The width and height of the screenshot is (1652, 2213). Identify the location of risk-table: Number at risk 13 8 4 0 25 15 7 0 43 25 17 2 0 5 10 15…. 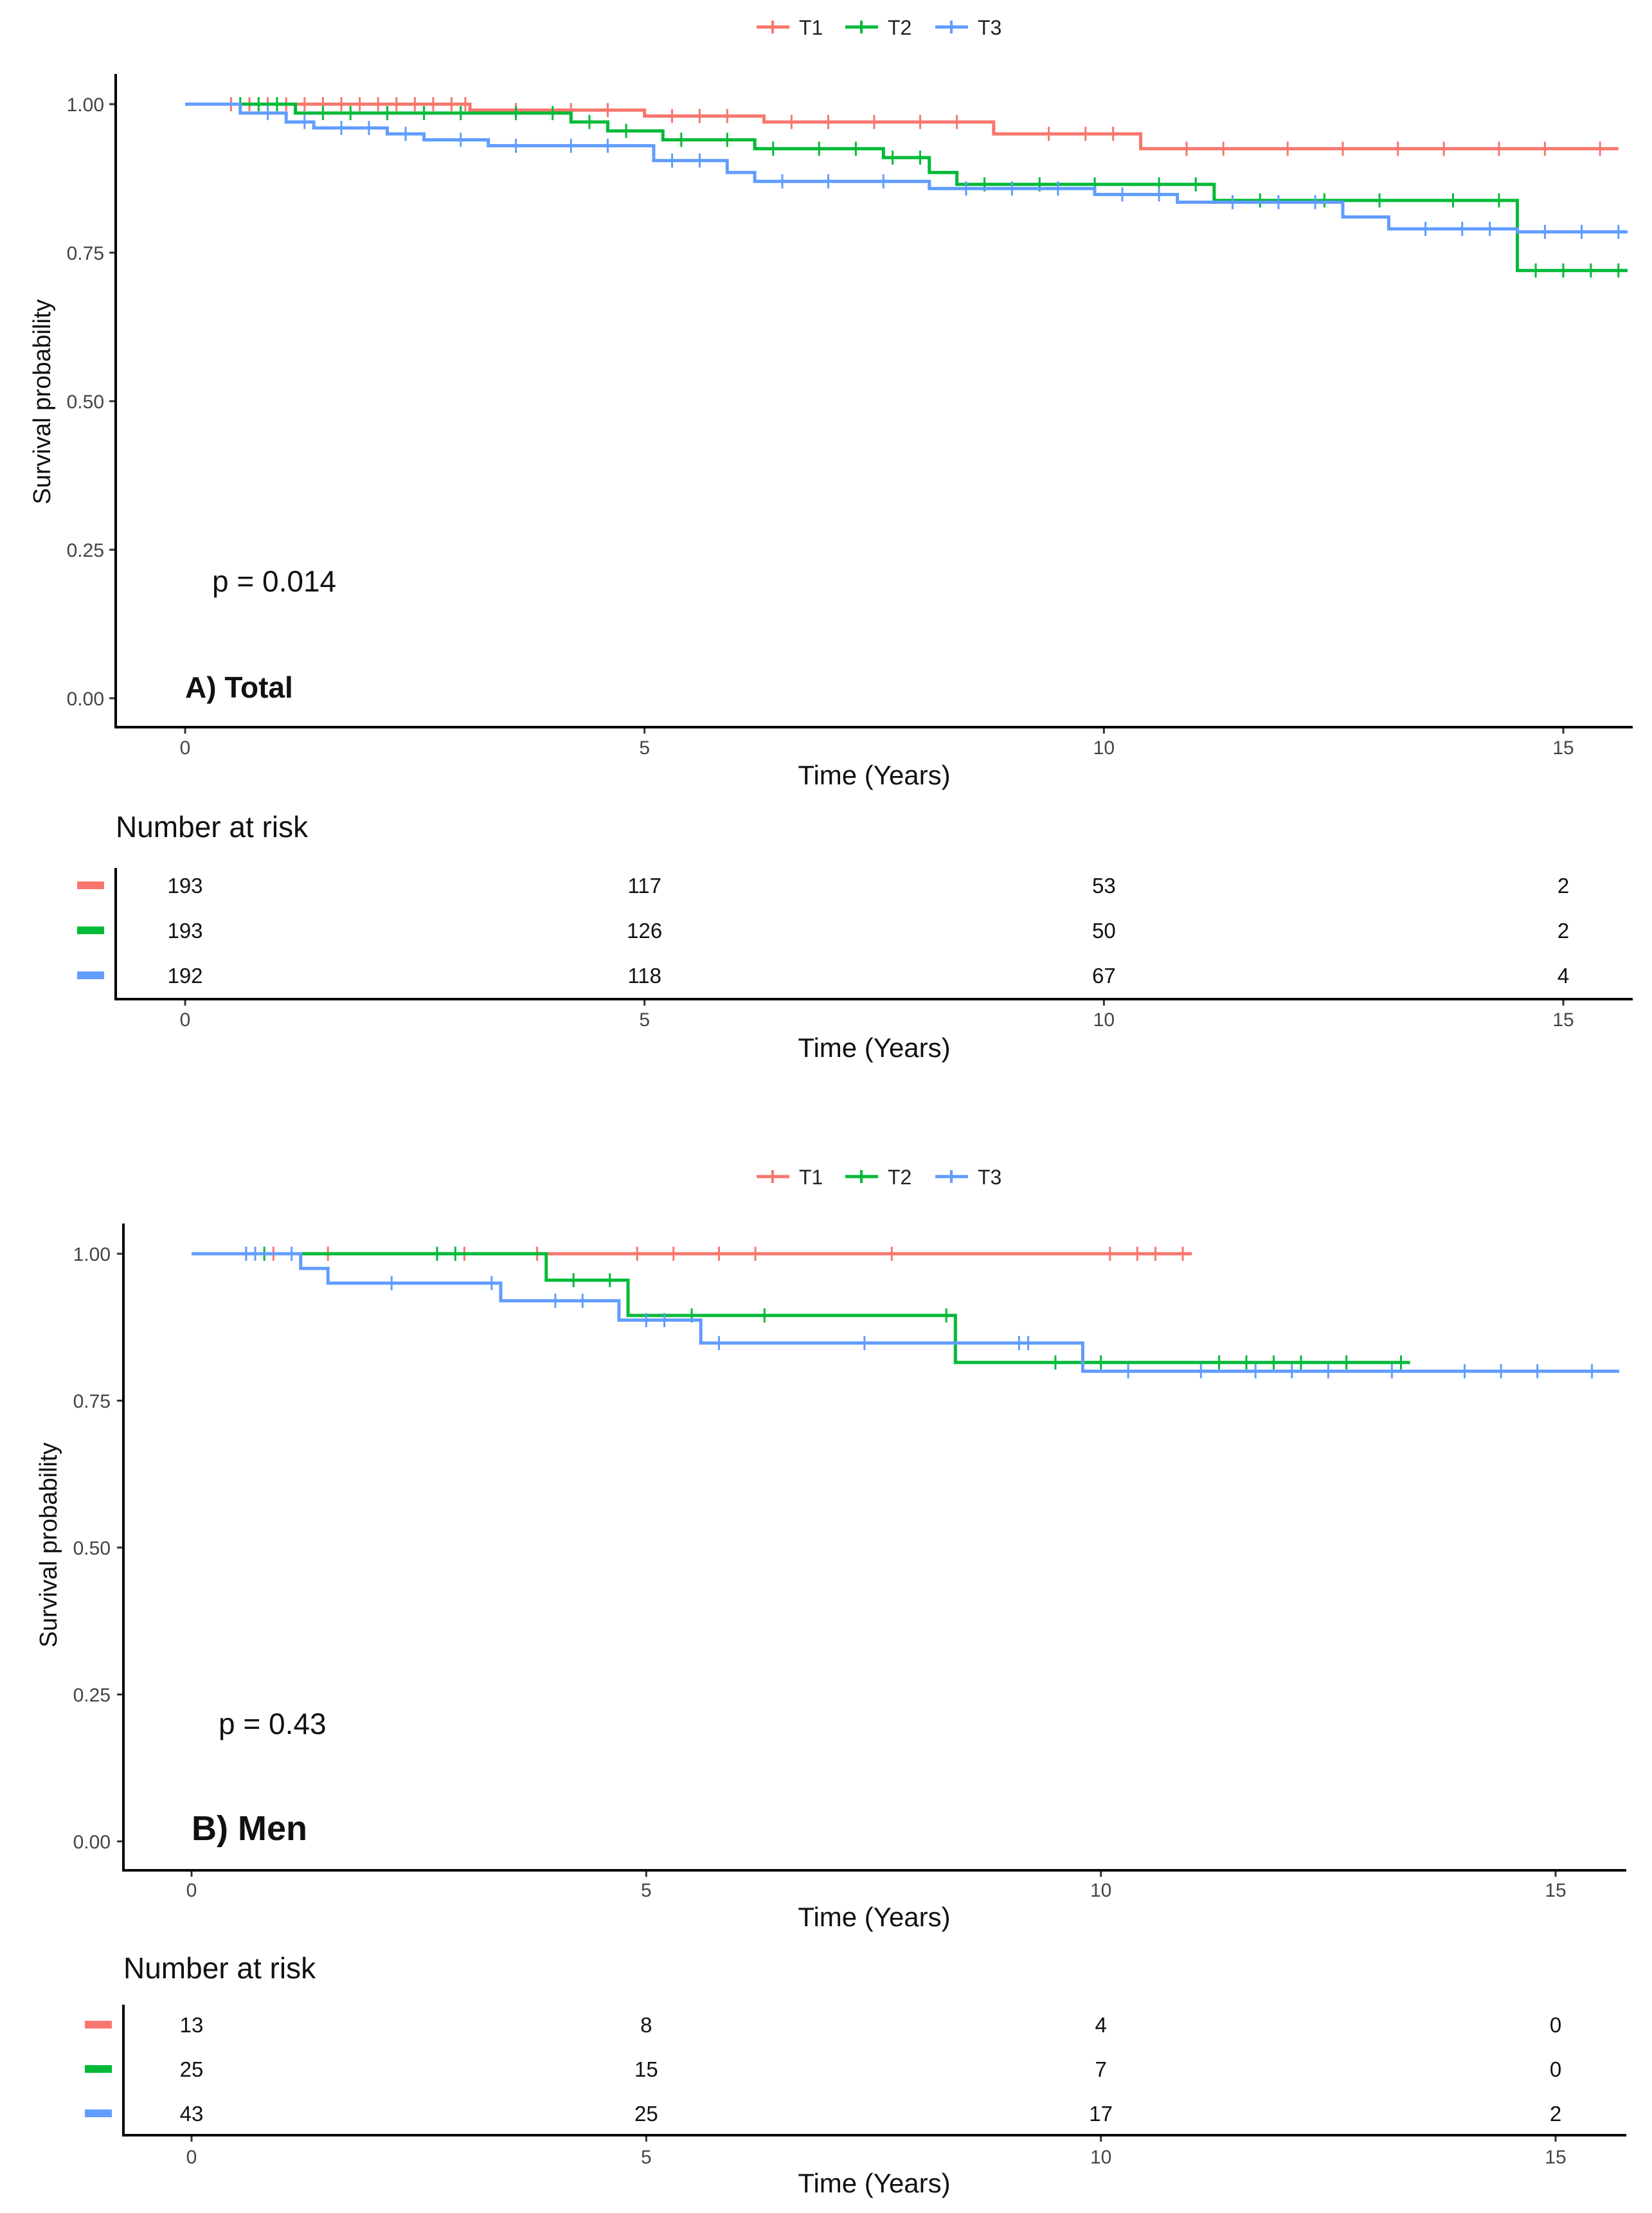
(855, 2074).